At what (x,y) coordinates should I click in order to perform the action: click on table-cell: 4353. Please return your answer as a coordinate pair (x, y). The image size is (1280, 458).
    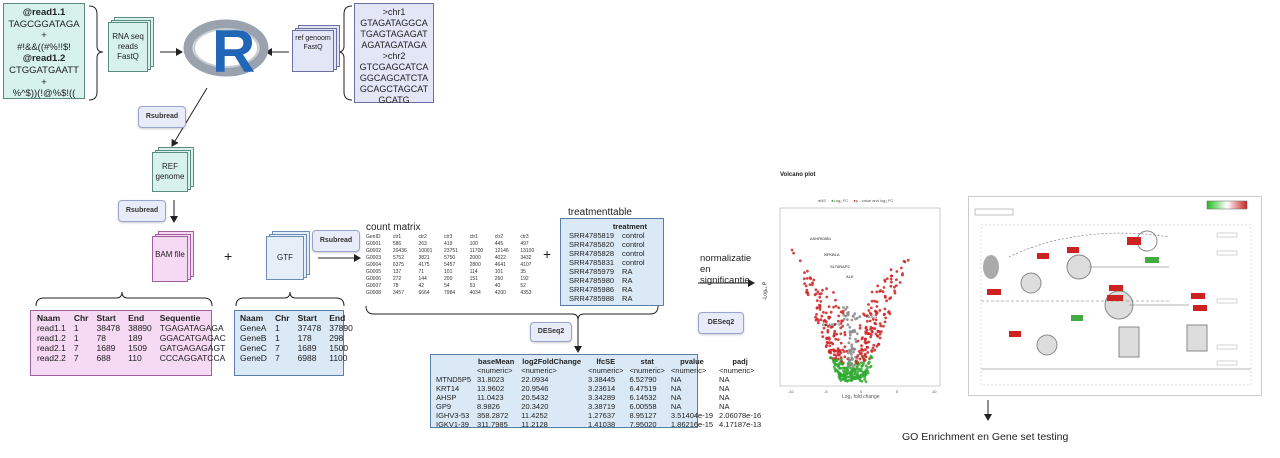
    Looking at the image, I should click on (526, 293).